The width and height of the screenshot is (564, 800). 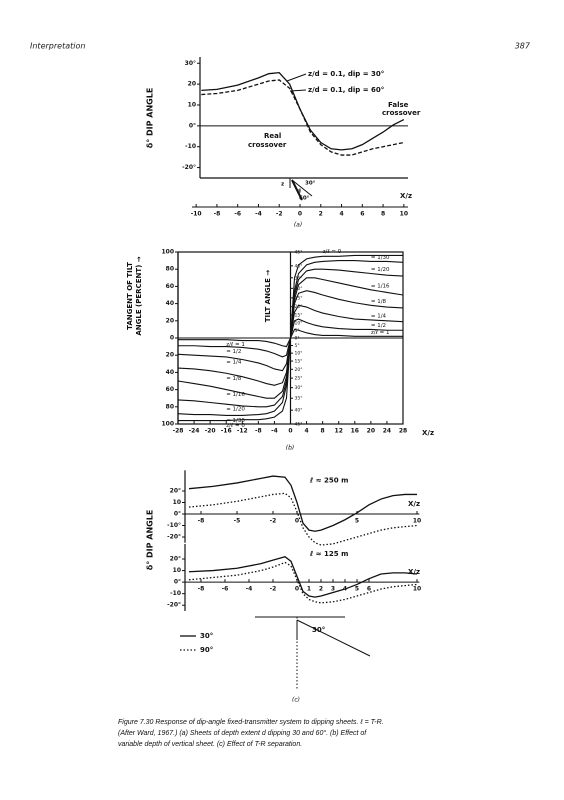 I want to click on x-tick-label: -24, so click(x=194, y=431).